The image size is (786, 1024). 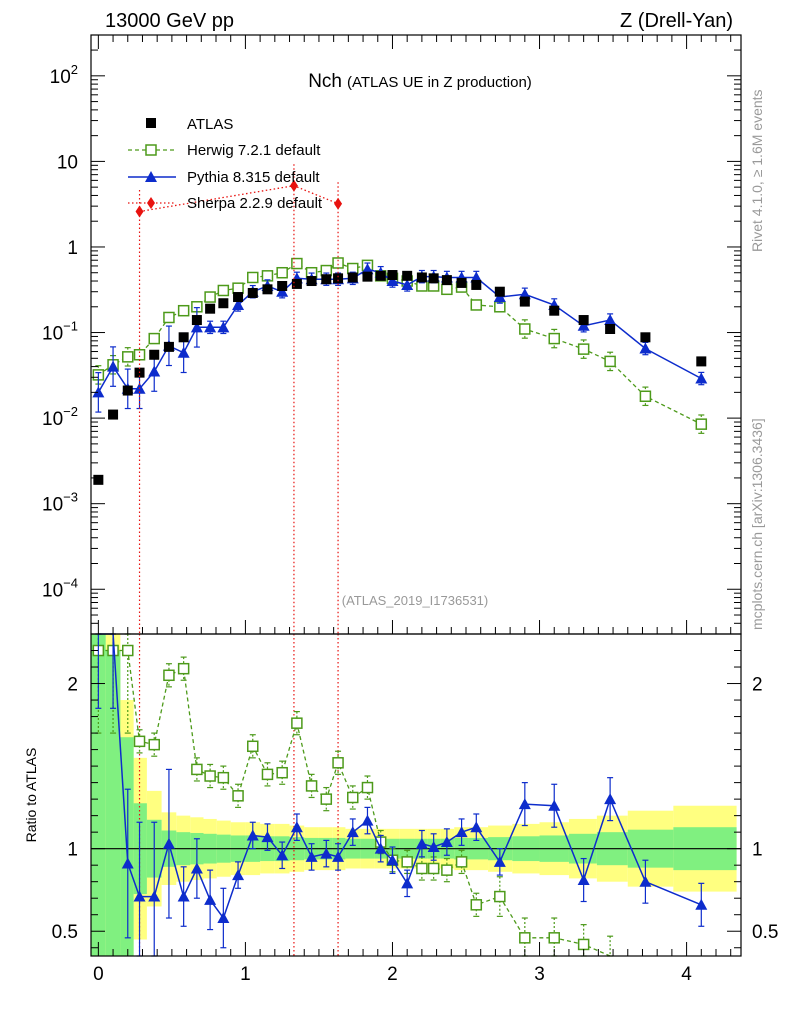 I want to click on legend-herwig-marker, so click(x=151, y=150).